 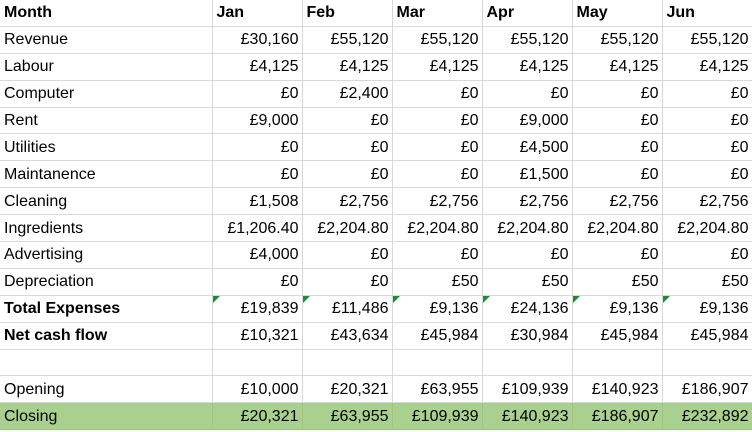 What do you see at coordinates (527, 309) in the screenshot?
I see `value-cell: £24,136` at bounding box center [527, 309].